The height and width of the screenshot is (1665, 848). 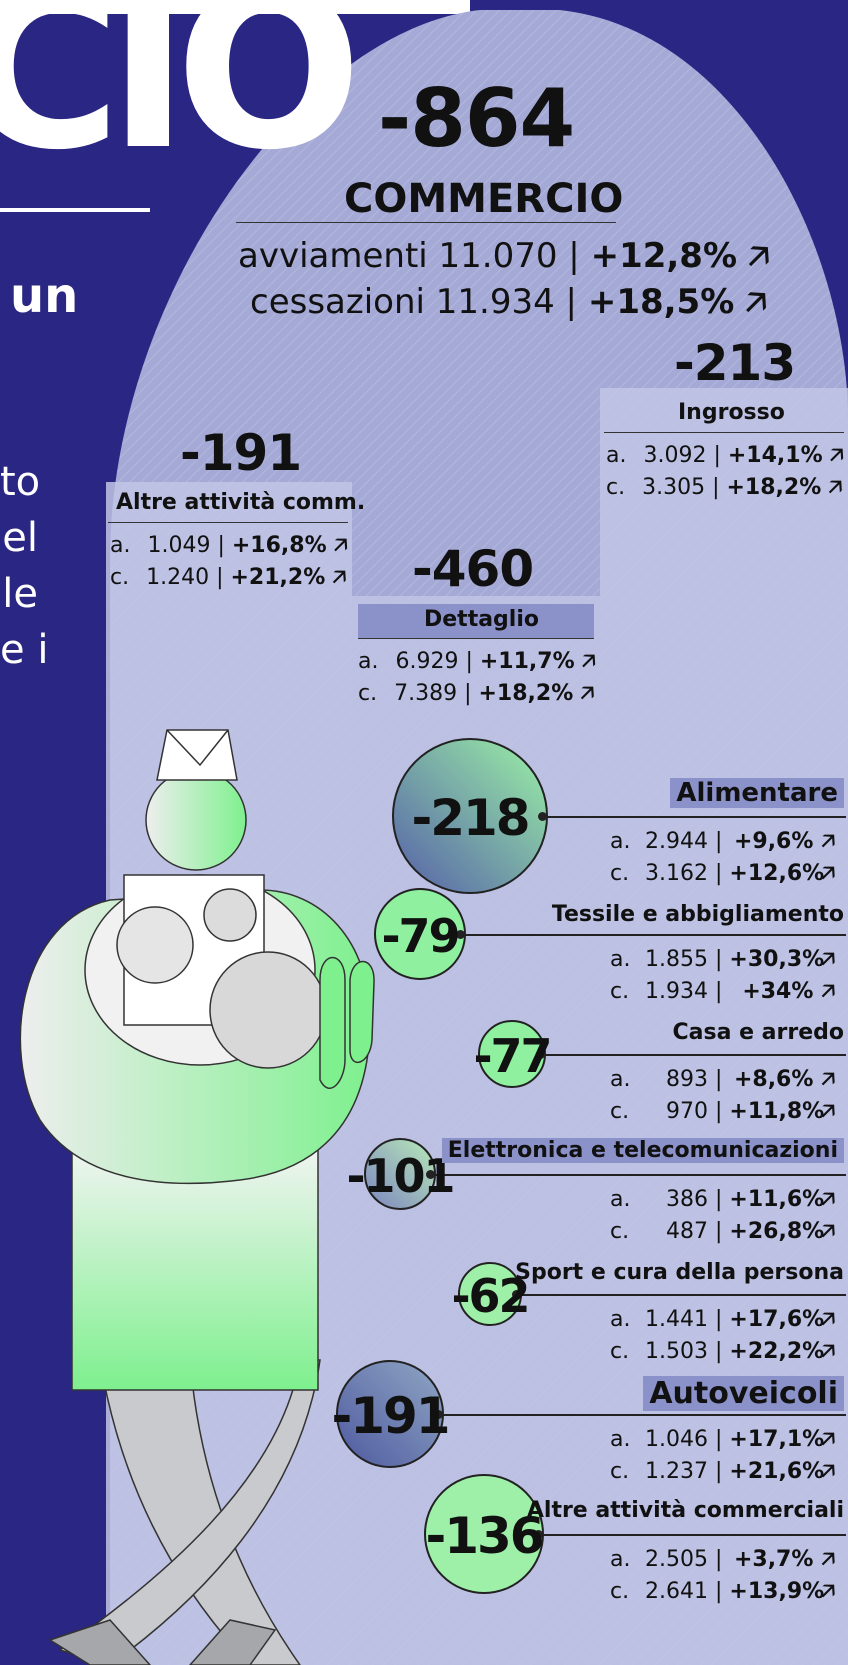 What do you see at coordinates (409, 256) in the screenshot?
I see `avviamenti-text: avviamenti 11.070 |` at bounding box center [409, 256].